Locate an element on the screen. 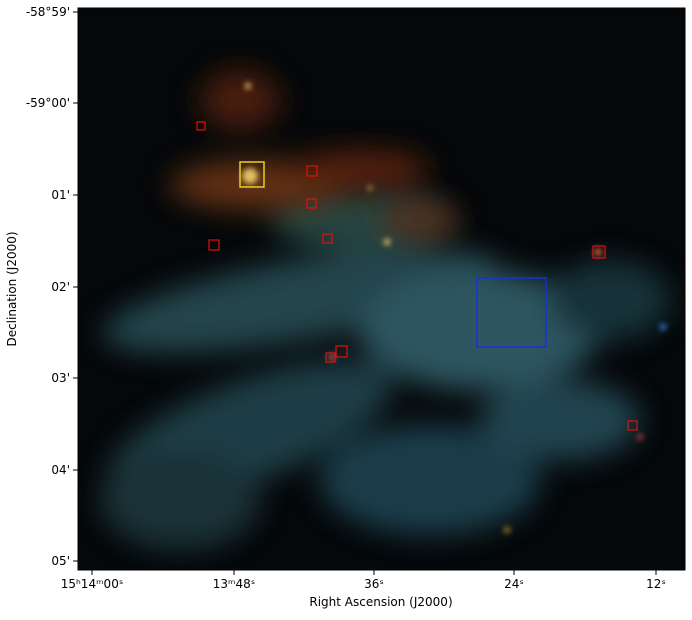  x-axis-label: Right Ascension (J2000) is located at coordinates (380, 602).